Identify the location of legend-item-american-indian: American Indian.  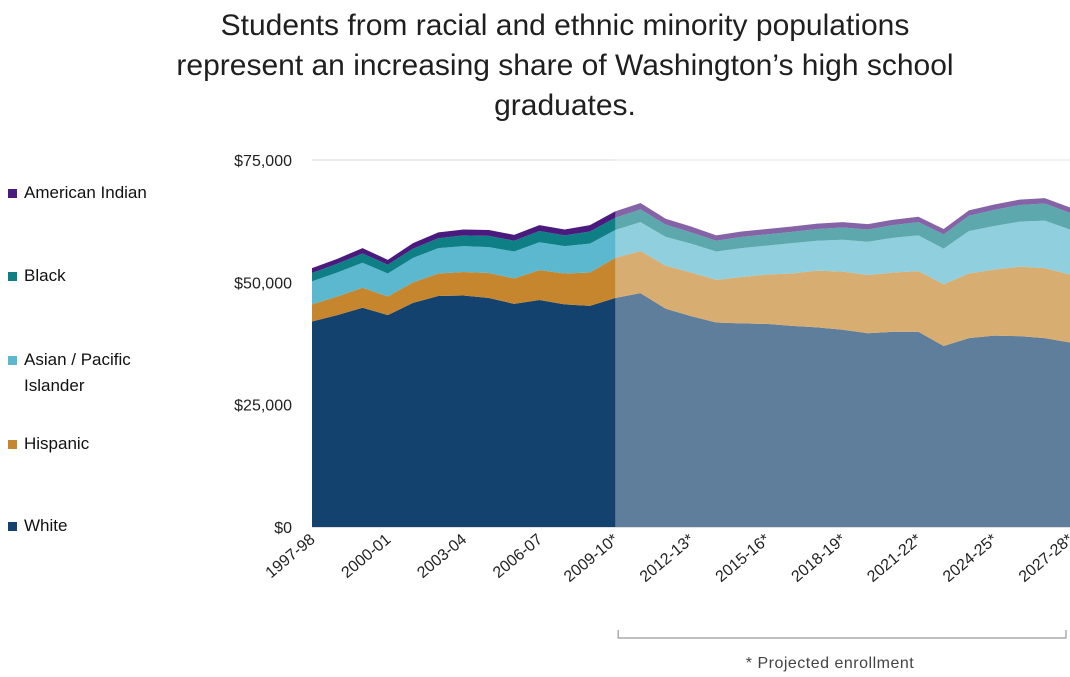
(101, 193).